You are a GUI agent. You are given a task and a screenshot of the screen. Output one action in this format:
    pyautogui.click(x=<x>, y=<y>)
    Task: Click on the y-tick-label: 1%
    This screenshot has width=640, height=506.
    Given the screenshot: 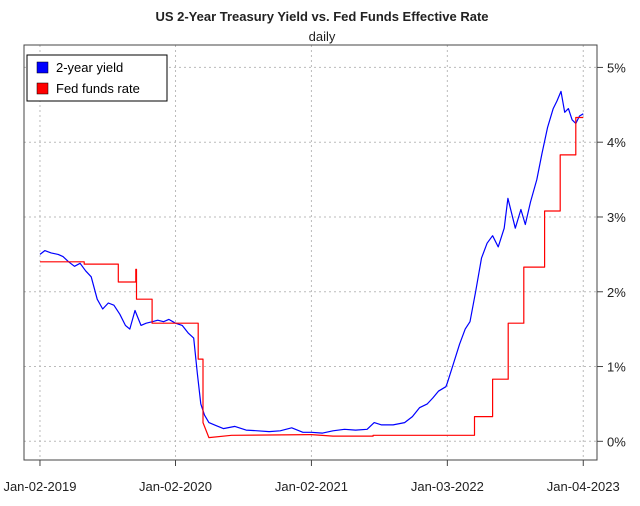 What is the action you would take?
    pyautogui.click(x=616, y=367)
    